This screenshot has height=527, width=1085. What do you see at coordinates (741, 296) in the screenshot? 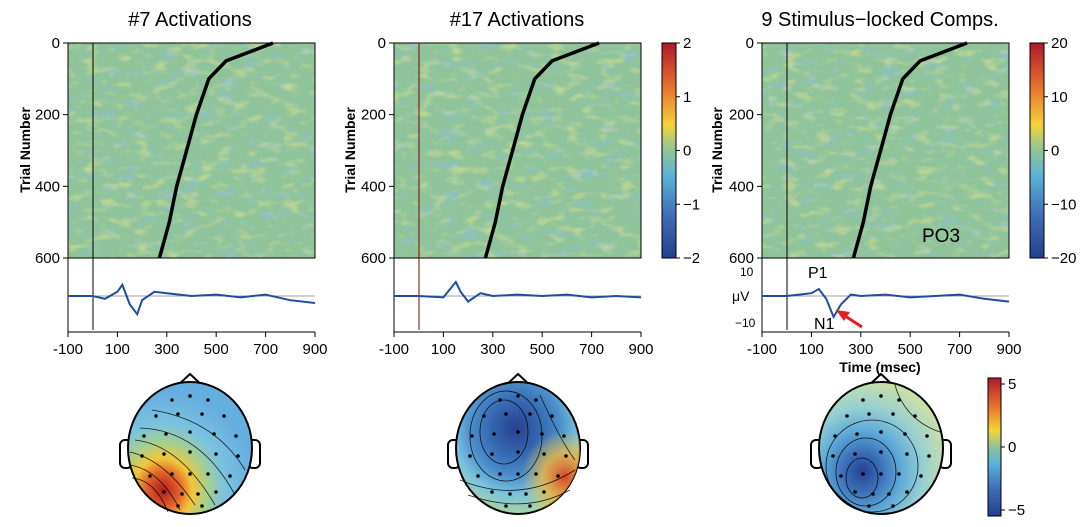
I see `panel-3-erp-unit: μV` at bounding box center [741, 296].